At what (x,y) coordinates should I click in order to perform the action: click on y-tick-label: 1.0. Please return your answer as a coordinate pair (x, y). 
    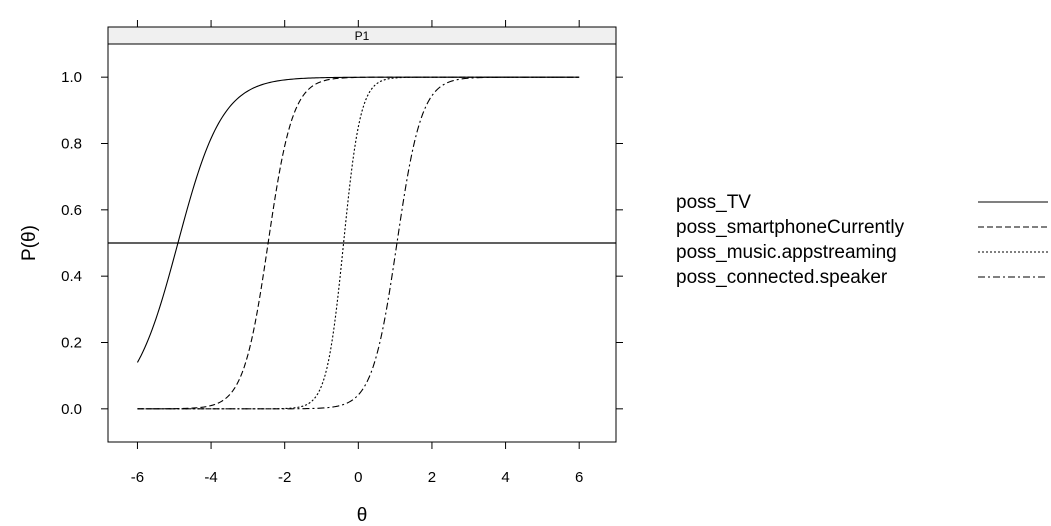
    Looking at the image, I should click on (71, 77).